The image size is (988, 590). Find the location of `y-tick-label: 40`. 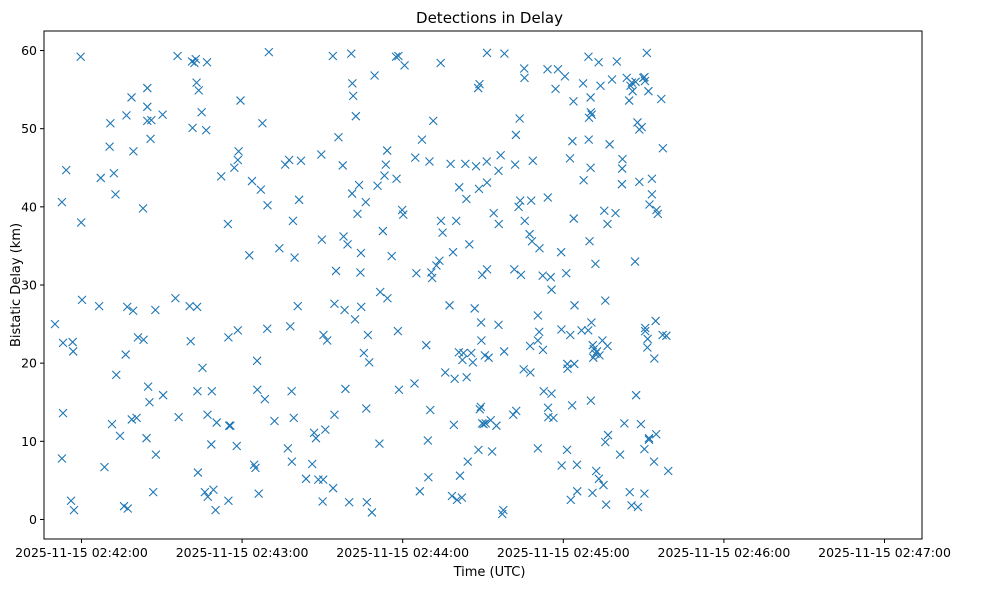

y-tick-label: 40 is located at coordinates (29, 206).